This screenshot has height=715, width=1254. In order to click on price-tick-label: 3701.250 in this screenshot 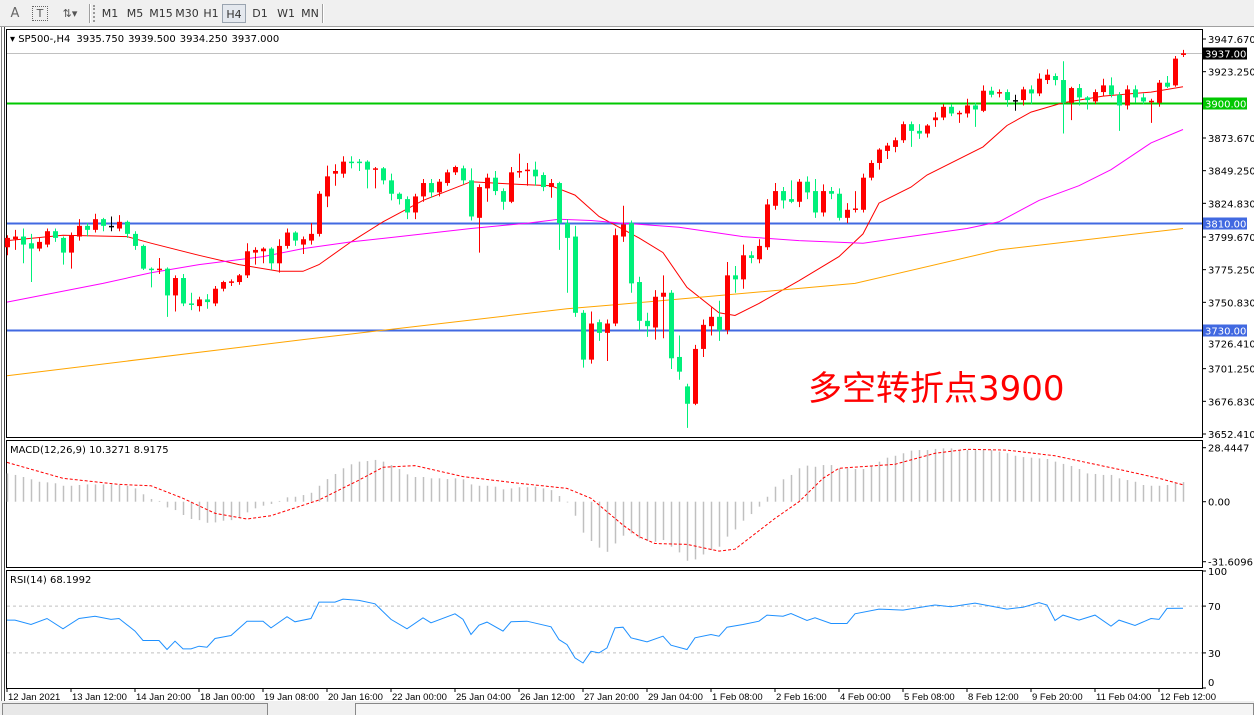, I will do `click(1231, 370)`.